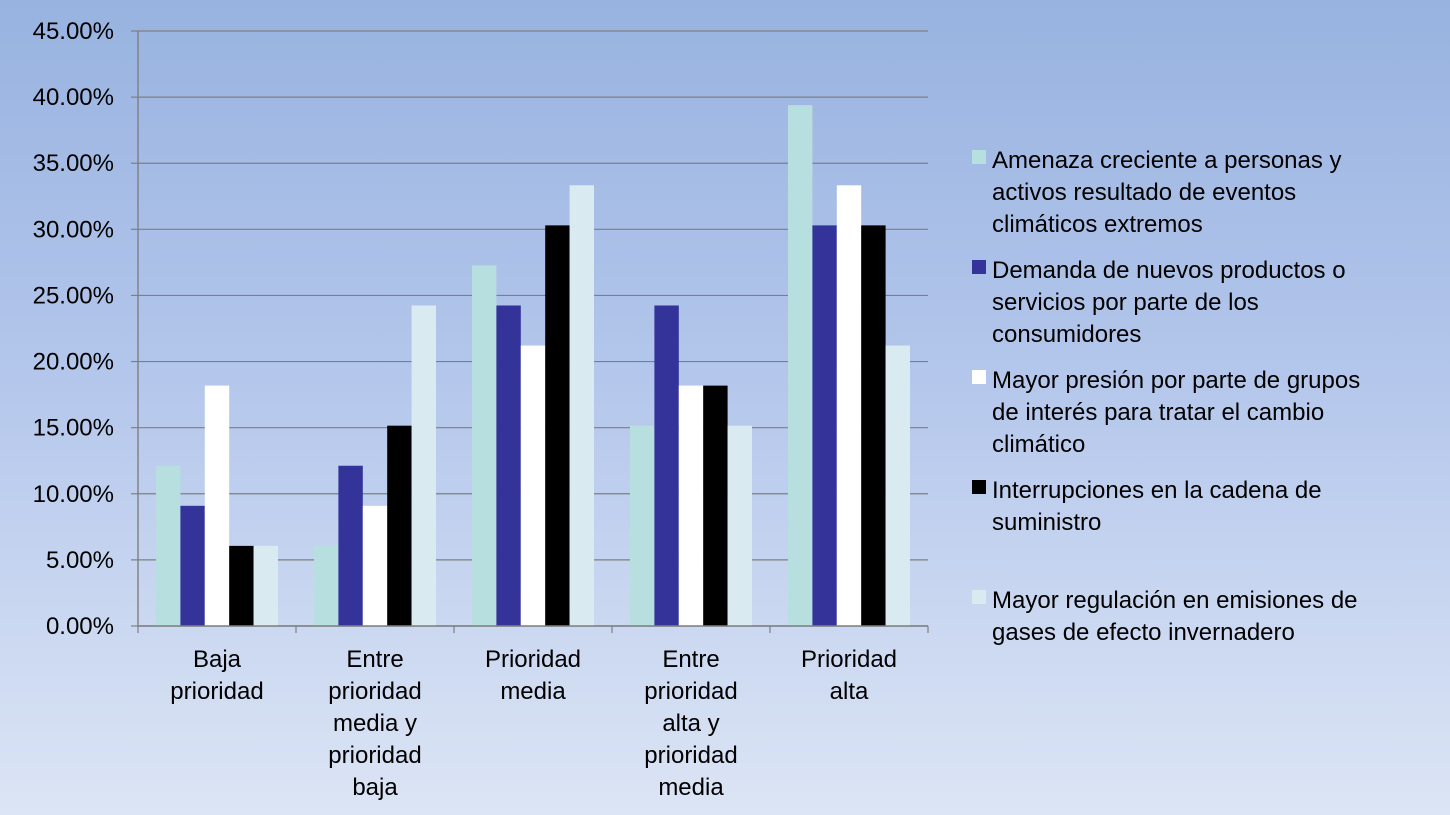 The height and width of the screenshot is (815, 1450). Describe the element at coordinates (1157, 506) in the screenshot. I see `legend-label: Interrupciones en la cadena de suministro` at that location.